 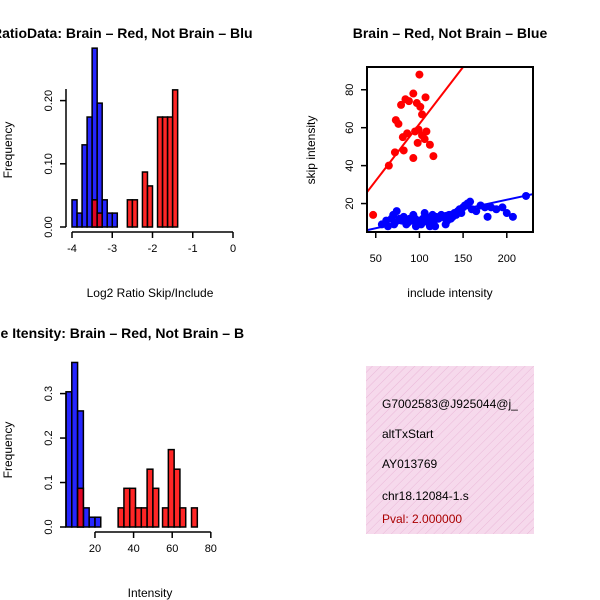 What do you see at coordinates (8, 150) in the screenshot?
I see `ratio-histogram-ylabel: Frequency` at bounding box center [8, 150].